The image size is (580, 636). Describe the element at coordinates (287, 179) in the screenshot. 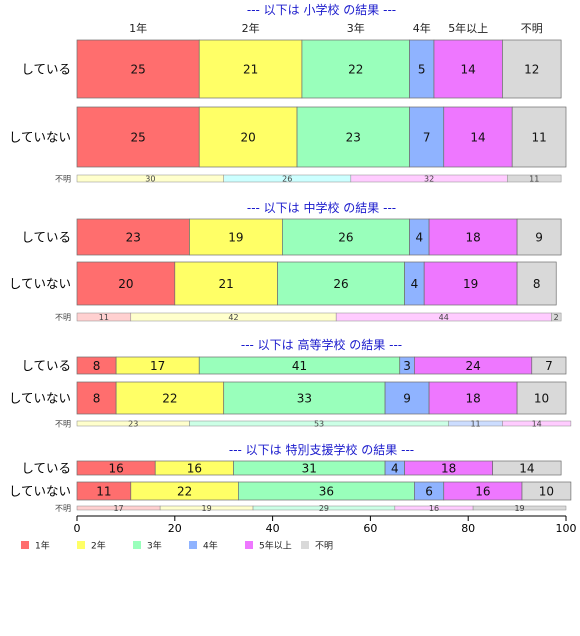

I see `unknown-bar-value-label: 26` at that location.